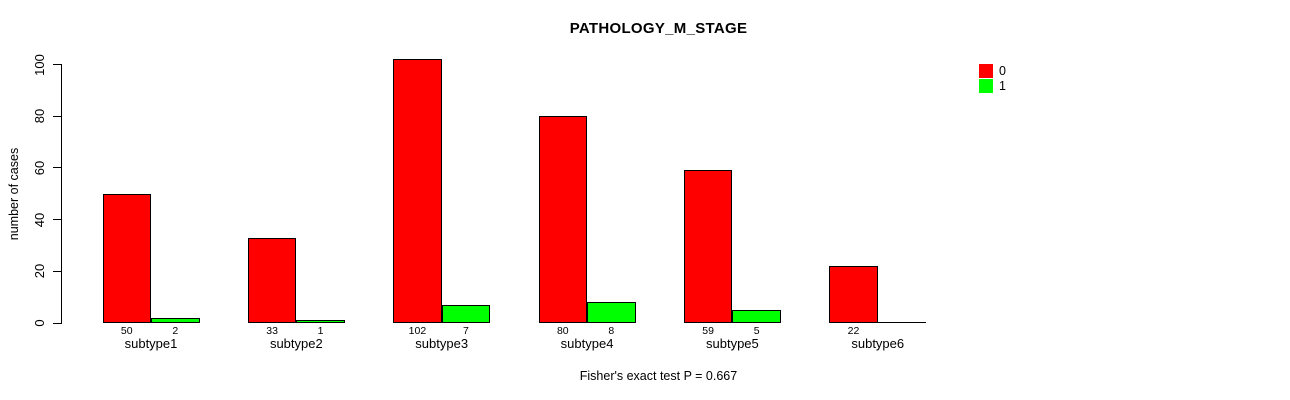  Describe the element at coordinates (175, 320) in the screenshot. I see `bar-series-1-subtype1` at that location.